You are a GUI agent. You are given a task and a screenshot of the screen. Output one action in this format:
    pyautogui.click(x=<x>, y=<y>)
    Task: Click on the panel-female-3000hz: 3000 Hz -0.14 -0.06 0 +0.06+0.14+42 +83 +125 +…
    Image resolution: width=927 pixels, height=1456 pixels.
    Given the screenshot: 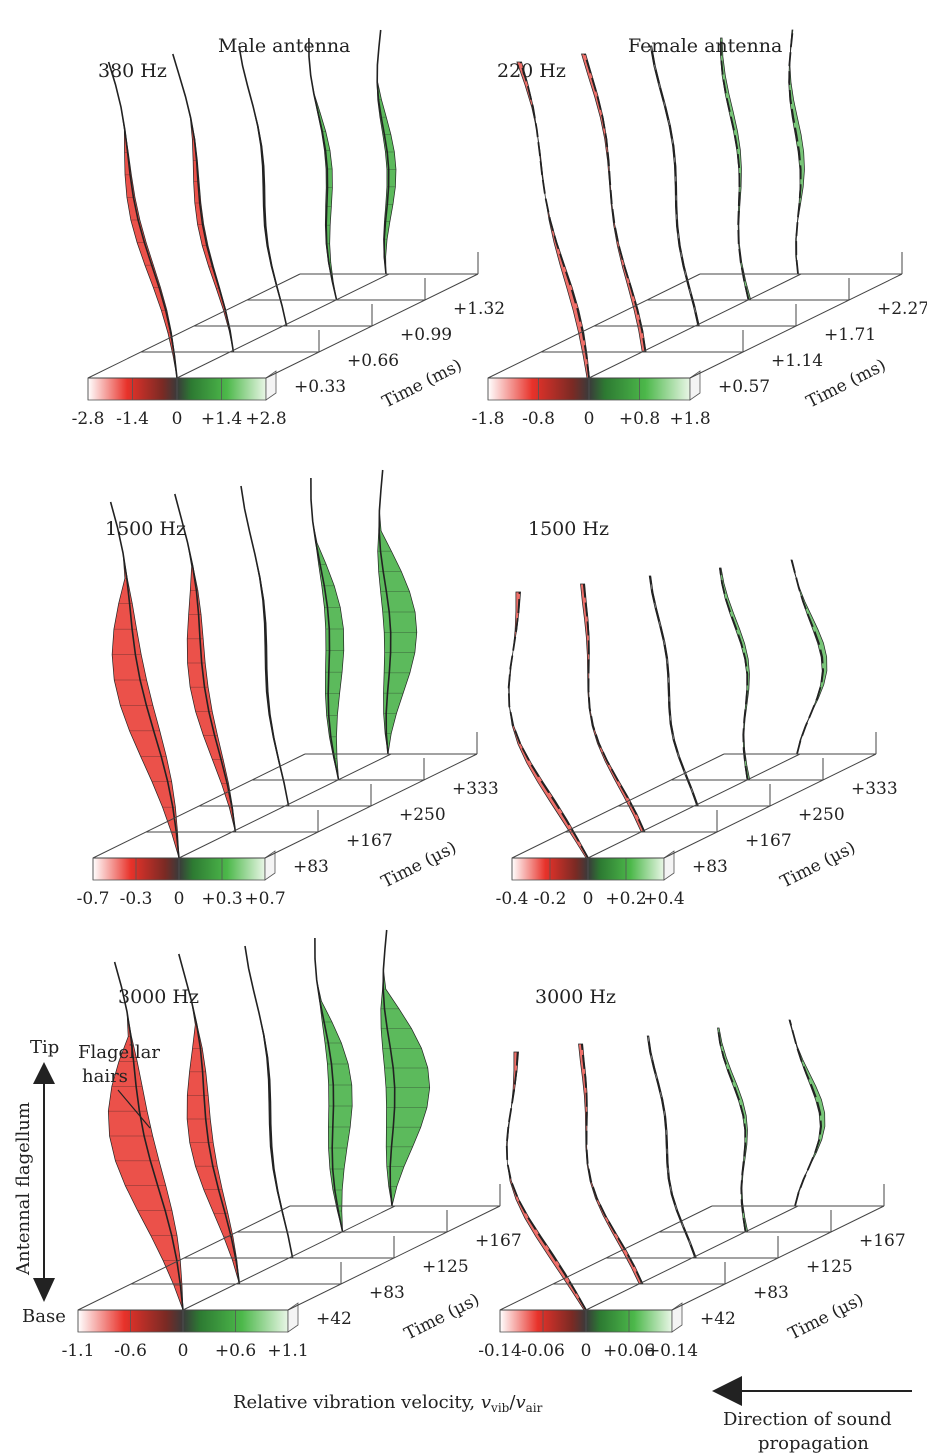 What is the action you would take?
    pyautogui.click(x=692, y=1173)
    